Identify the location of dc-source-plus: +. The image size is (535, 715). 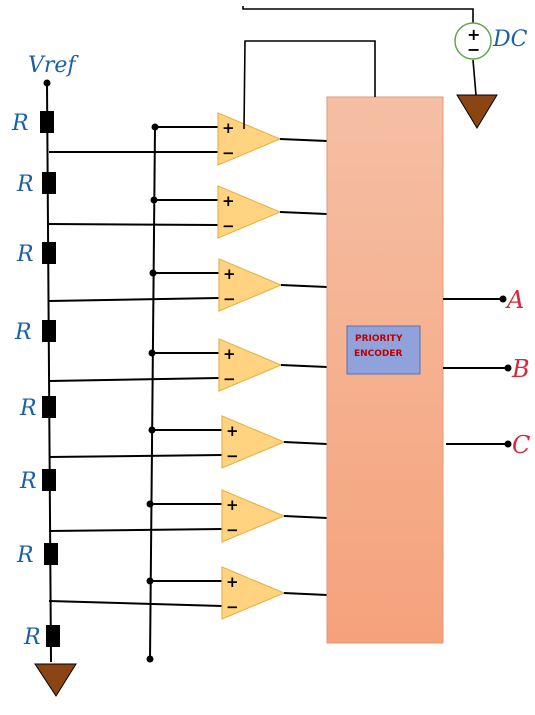
(473, 34).